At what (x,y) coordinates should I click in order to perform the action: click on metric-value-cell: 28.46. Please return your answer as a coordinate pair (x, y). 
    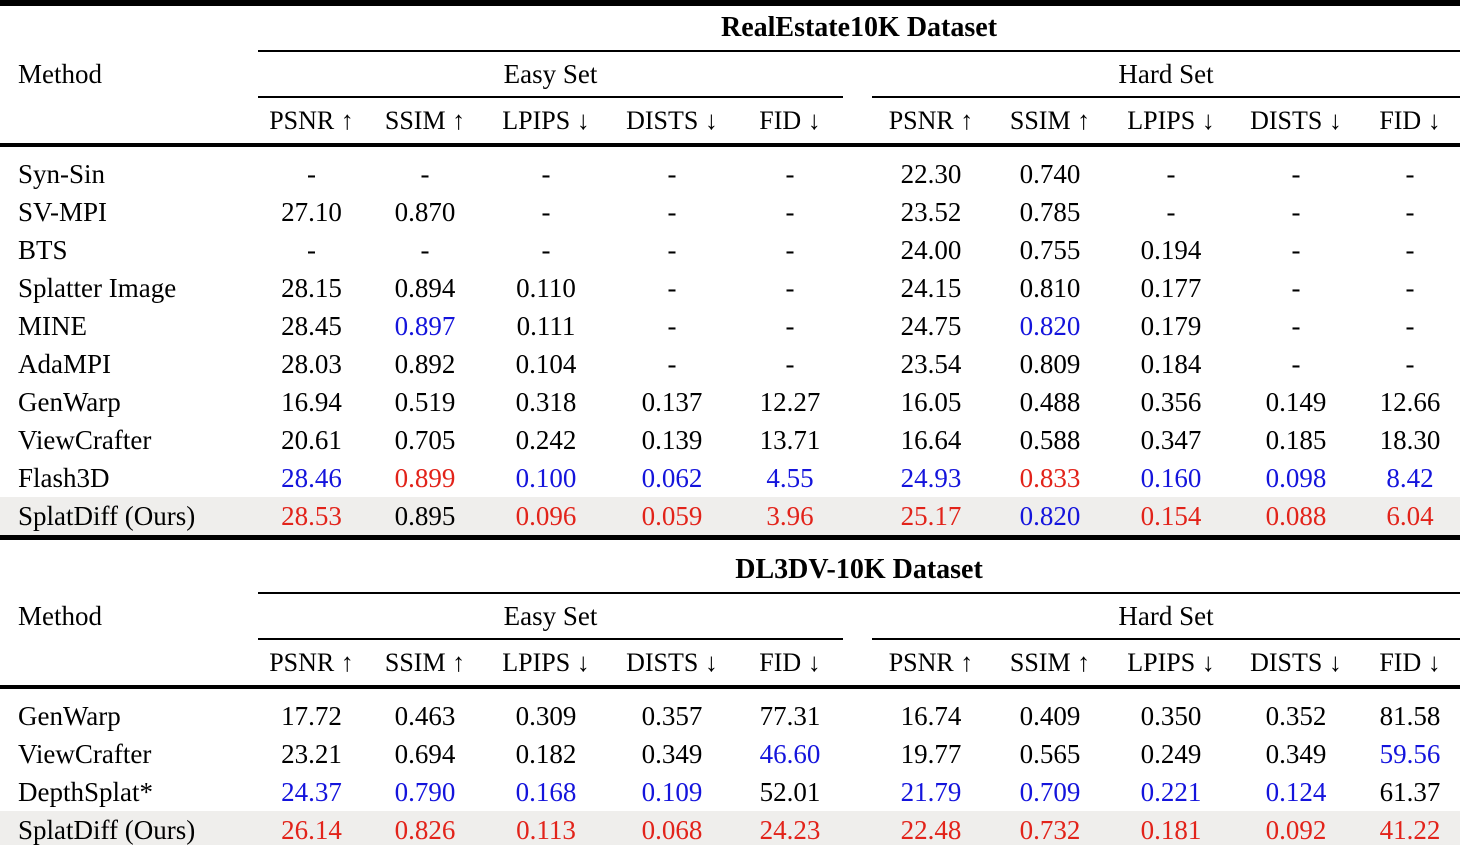
    Looking at the image, I should click on (311, 477).